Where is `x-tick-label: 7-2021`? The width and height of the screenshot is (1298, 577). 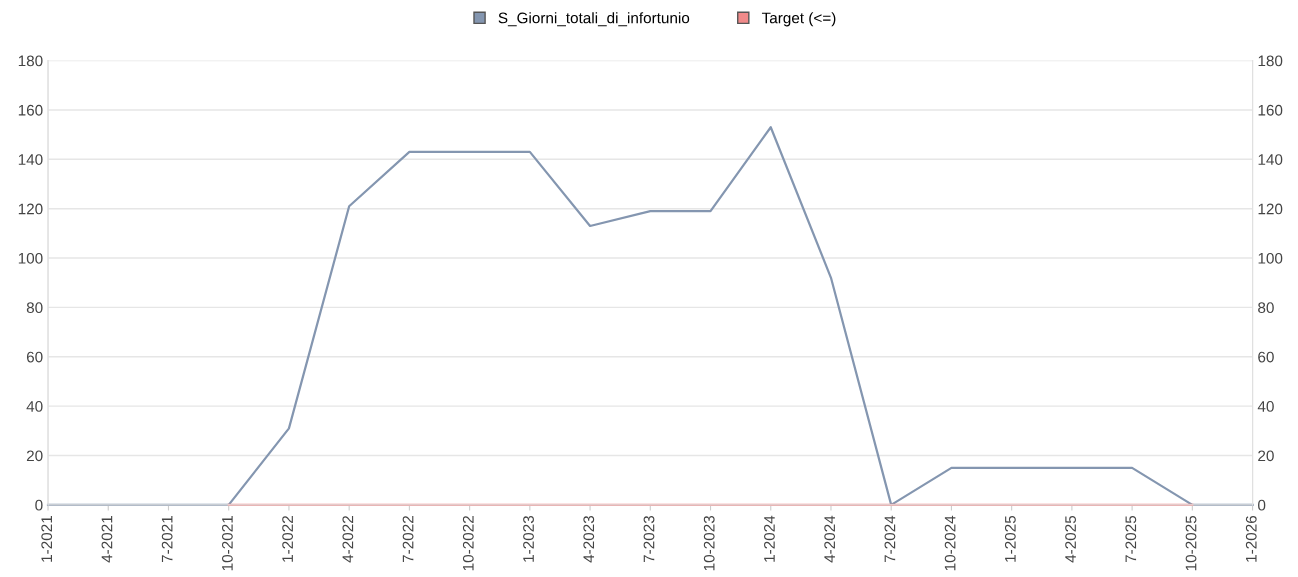
x-tick-label: 7-2021 is located at coordinates (167, 539).